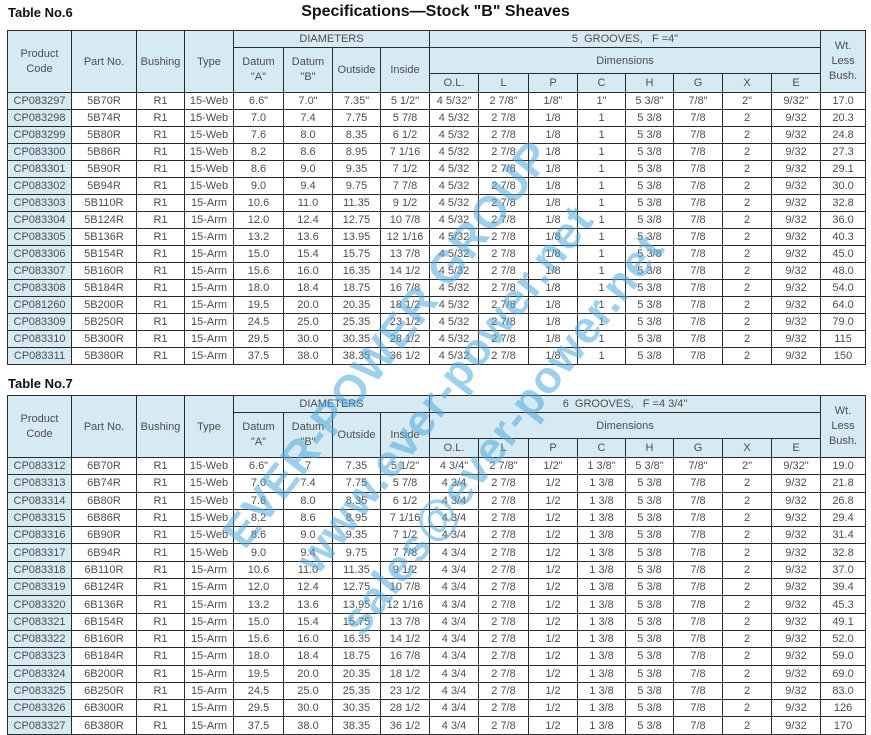 The width and height of the screenshot is (871, 735). What do you see at coordinates (258, 570) in the screenshot?
I see `cell-datum-a: 10.6` at bounding box center [258, 570].